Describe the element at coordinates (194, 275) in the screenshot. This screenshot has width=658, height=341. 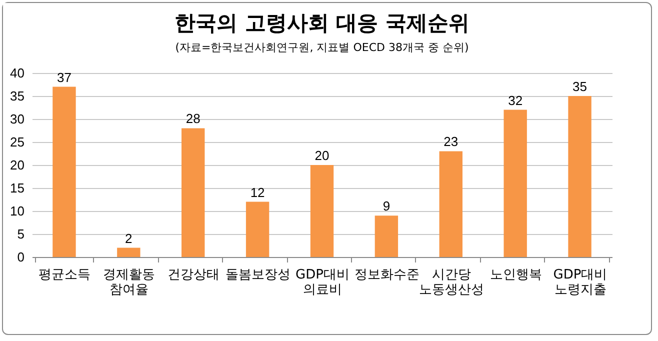
I see `x-tick-label: 건강상태` at that location.